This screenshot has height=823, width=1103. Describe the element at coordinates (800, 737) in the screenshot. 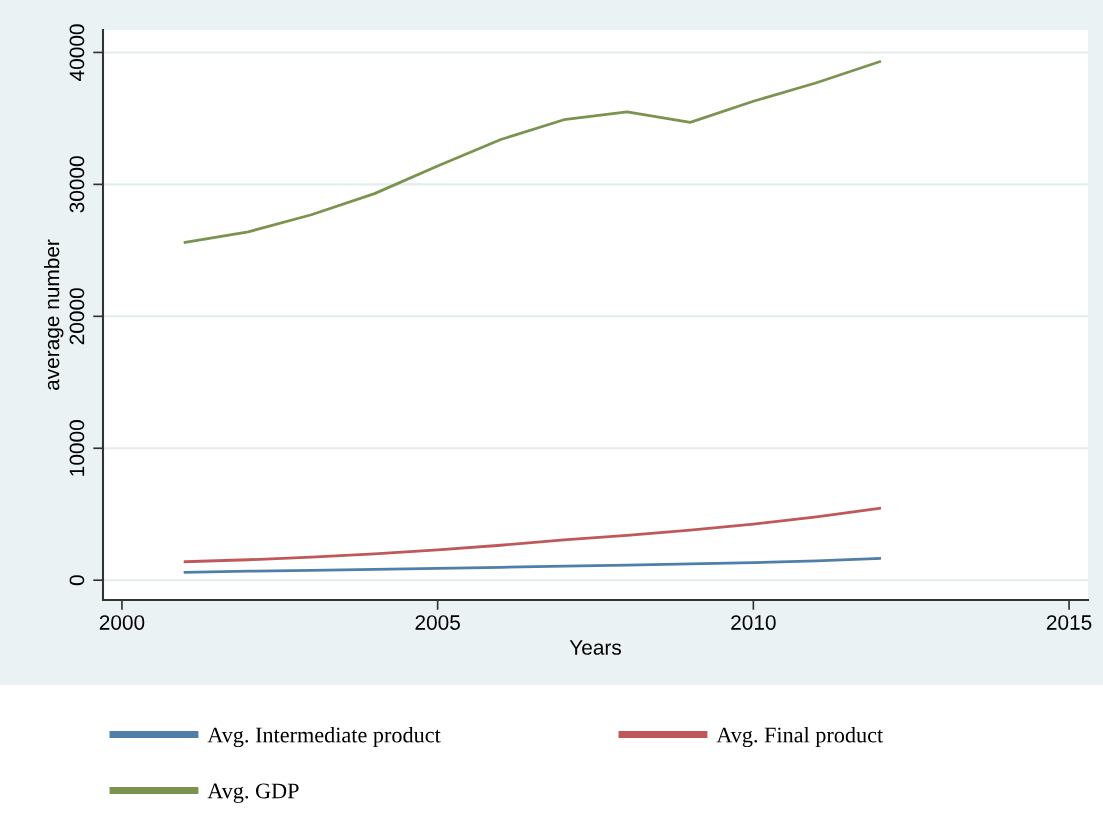

I see `legend-label: Avg. Final product` at that location.